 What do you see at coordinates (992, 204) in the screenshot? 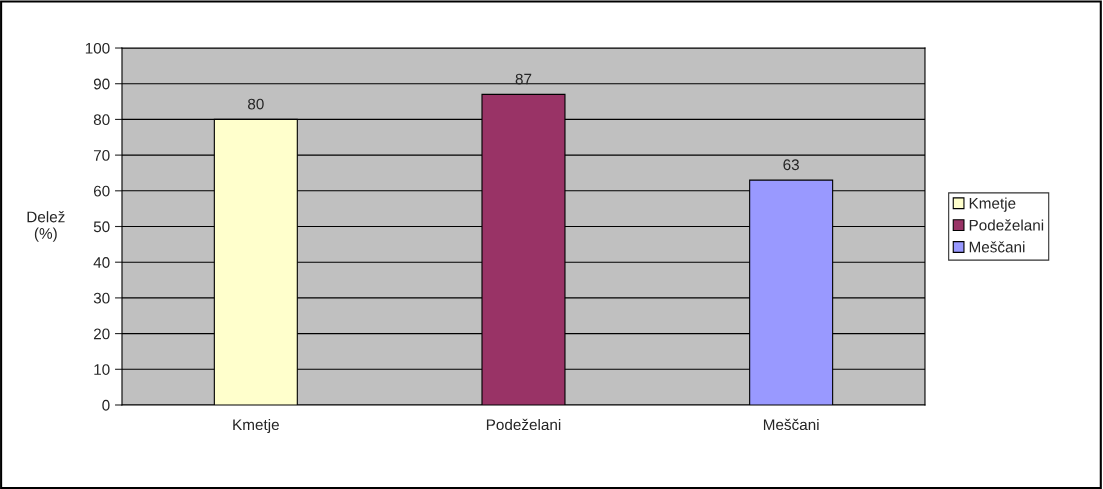
I see `legend-label: Kmetje` at bounding box center [992, 204].